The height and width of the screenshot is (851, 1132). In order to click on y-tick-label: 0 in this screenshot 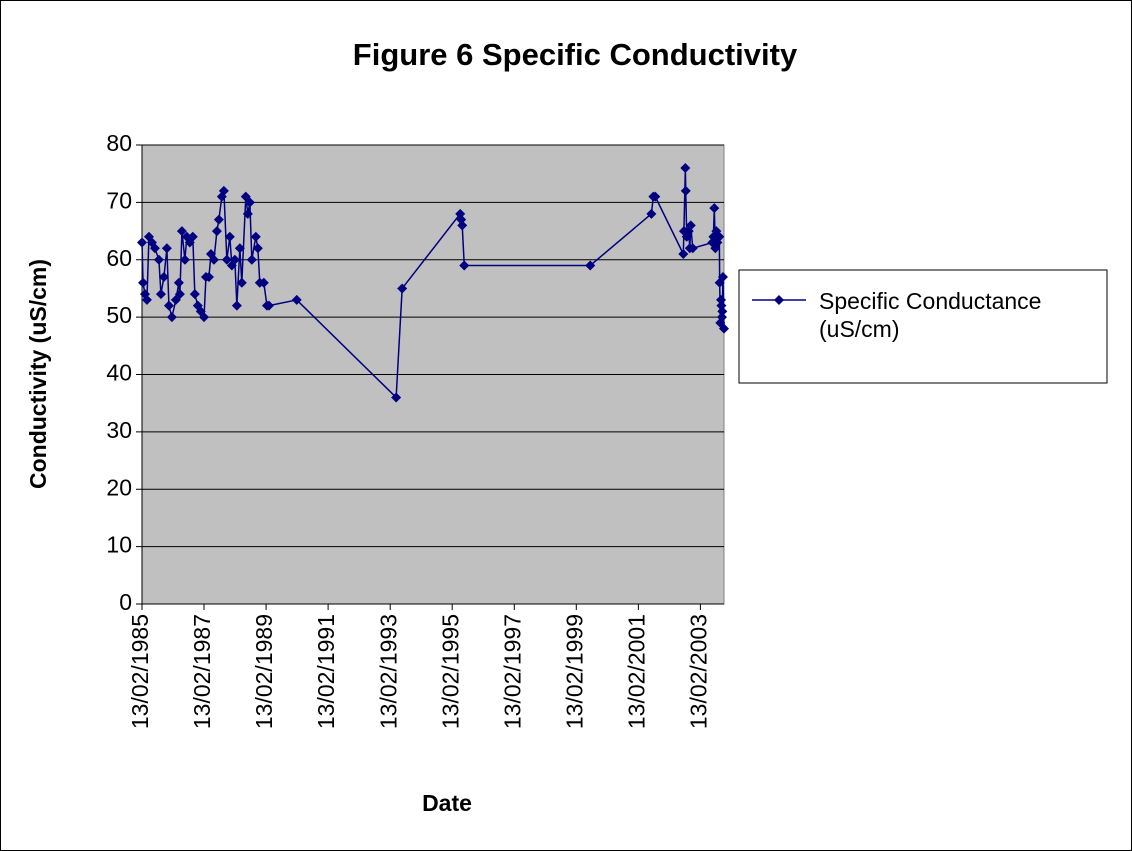, I will do `click(125, 602)`.